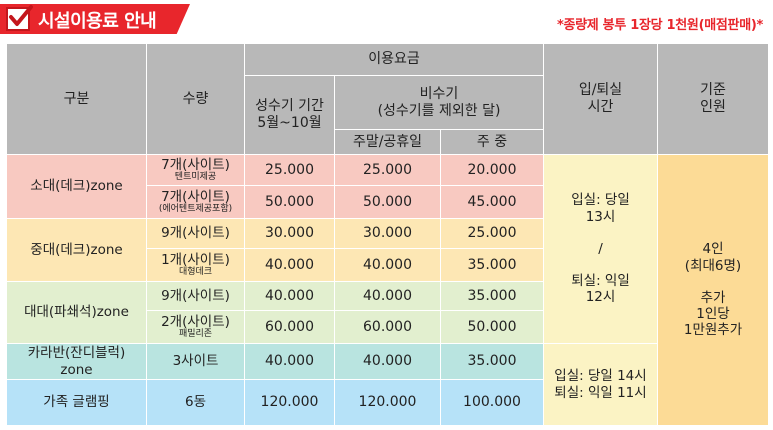 The width and height of the screenshot is (773, 430). I want to click on standard-max: (최대6명), so click(713, 265).